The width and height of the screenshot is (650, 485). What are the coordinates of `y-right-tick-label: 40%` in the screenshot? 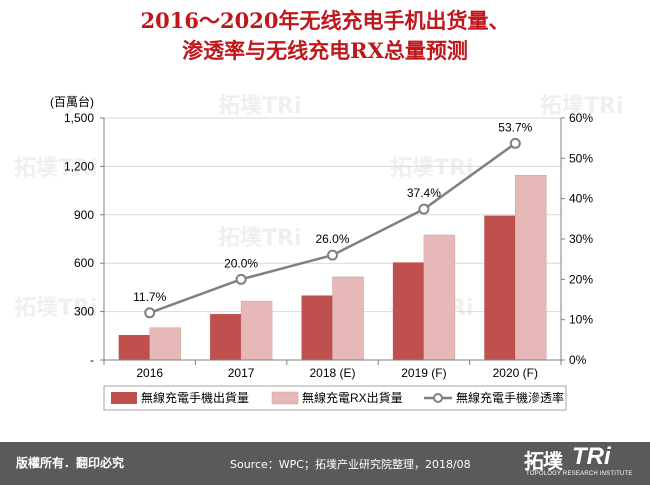 It's located at (581, 199).